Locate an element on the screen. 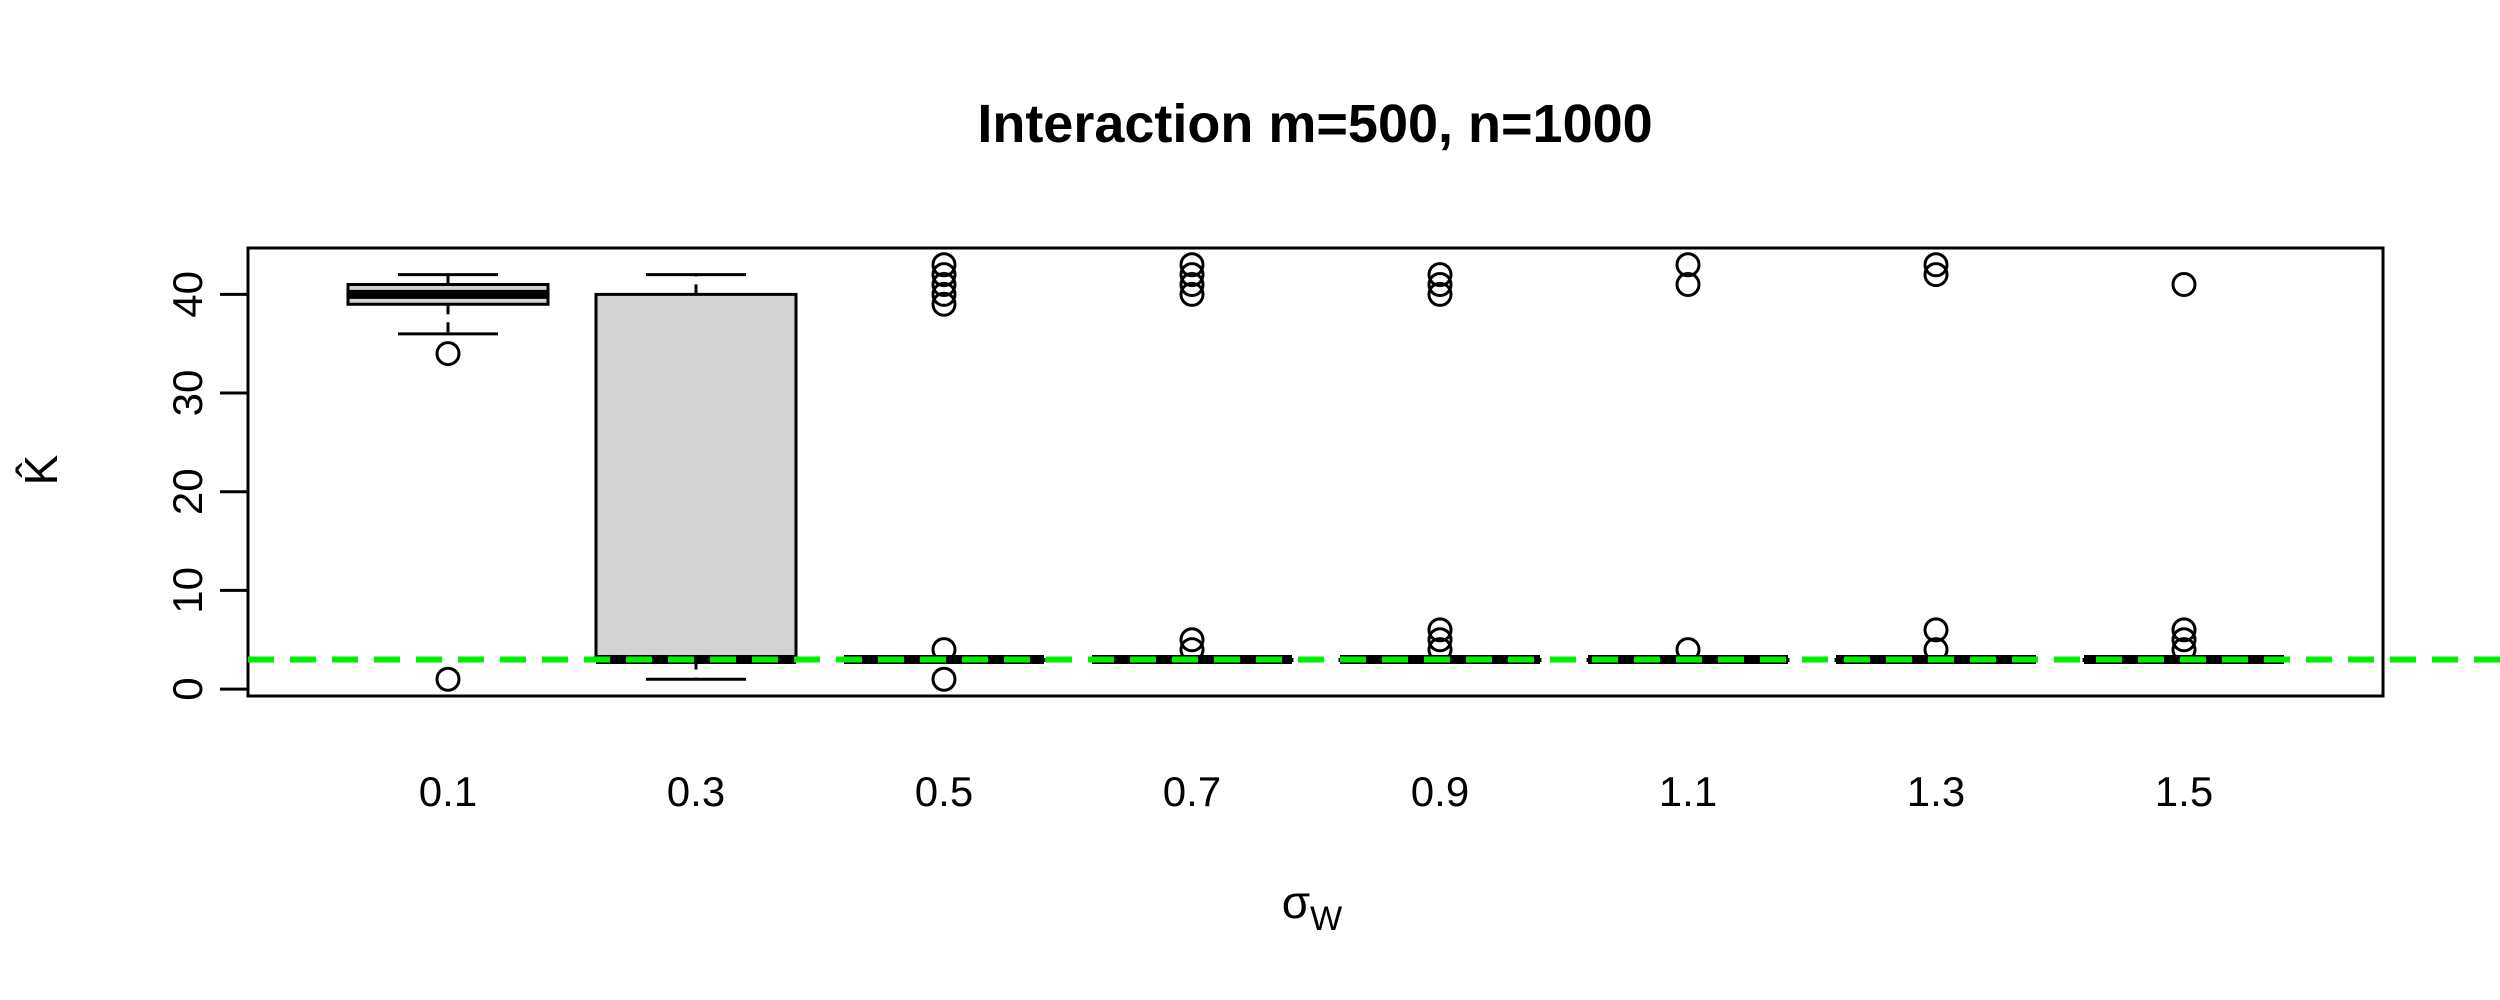  x-axis-label-main: σ is located at coordinates (1296, 902).